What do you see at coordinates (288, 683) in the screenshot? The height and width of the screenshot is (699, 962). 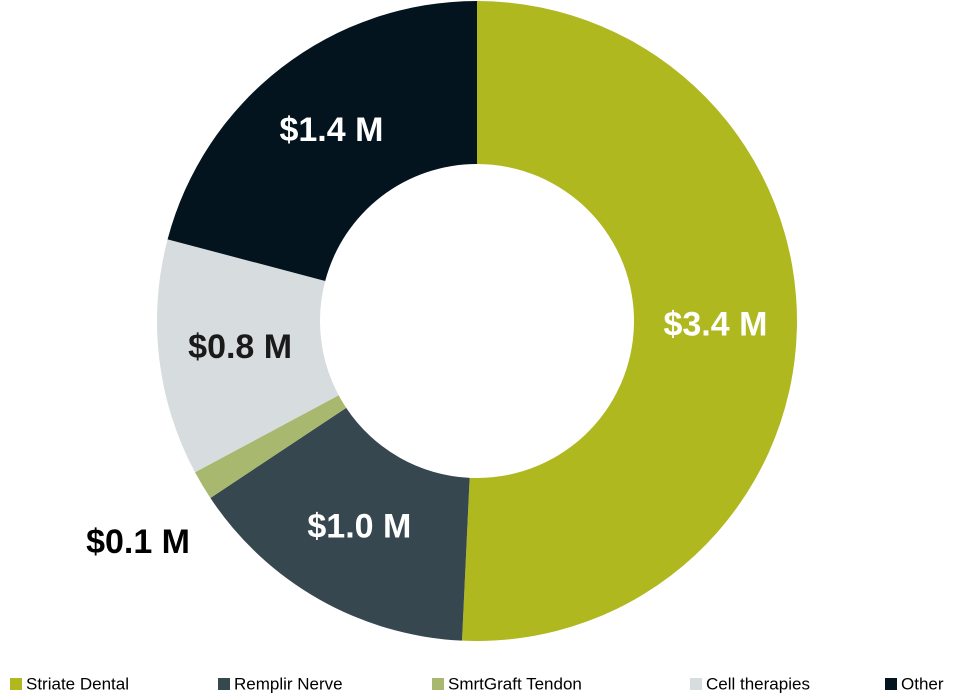 I see `legend-label: Remplir Nerve` at bounding box center [288, 683].